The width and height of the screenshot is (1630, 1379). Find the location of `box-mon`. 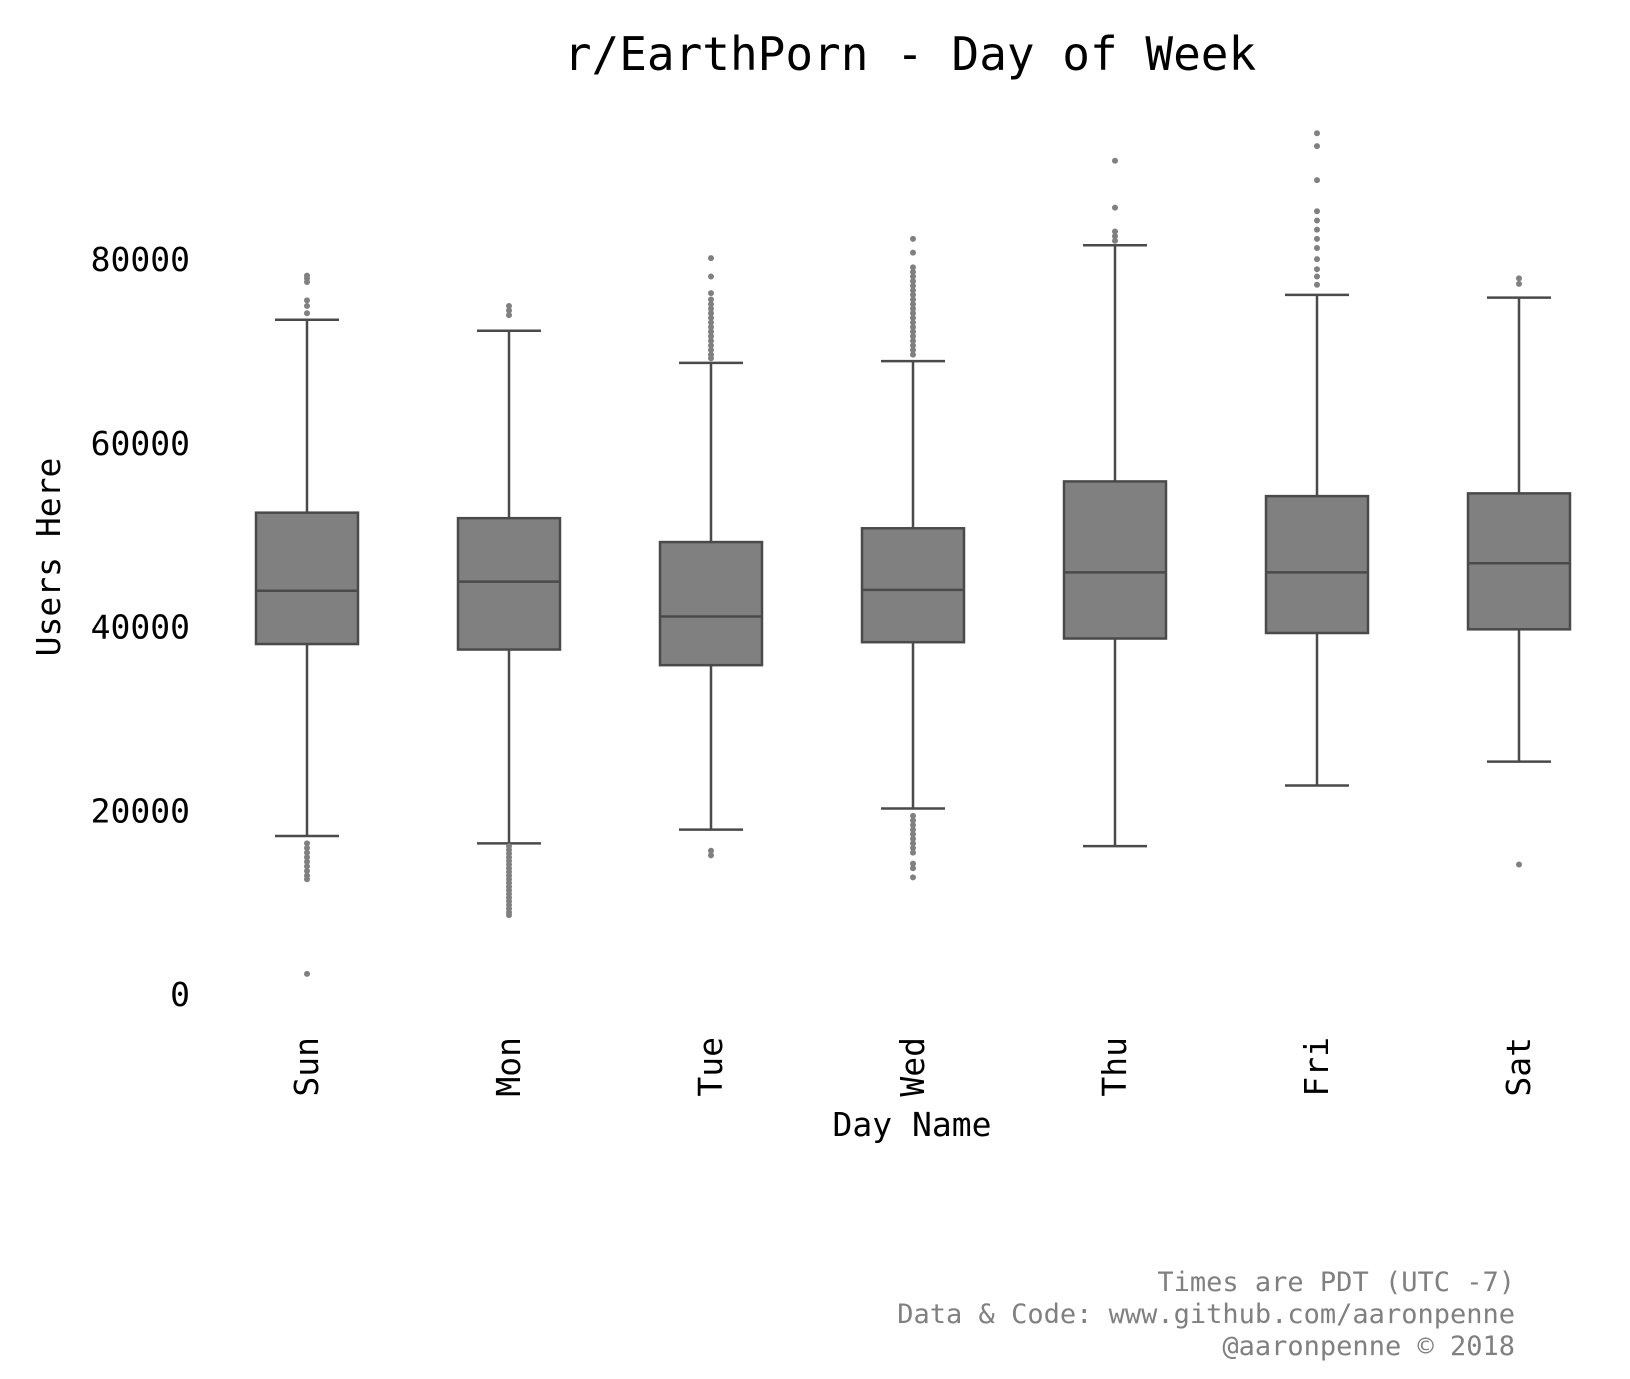

box-mon is located at coordinates (509, 610).